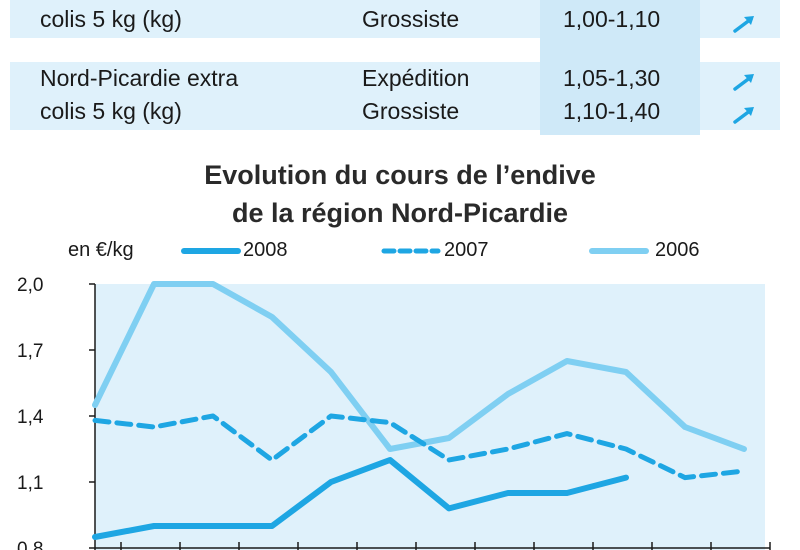 Image resolution: width=800 pixels, height=550 pixels. Describe the element at coordinates (30, 417) in the screenshot. I see `y-tick-label: 1,4` at that location.